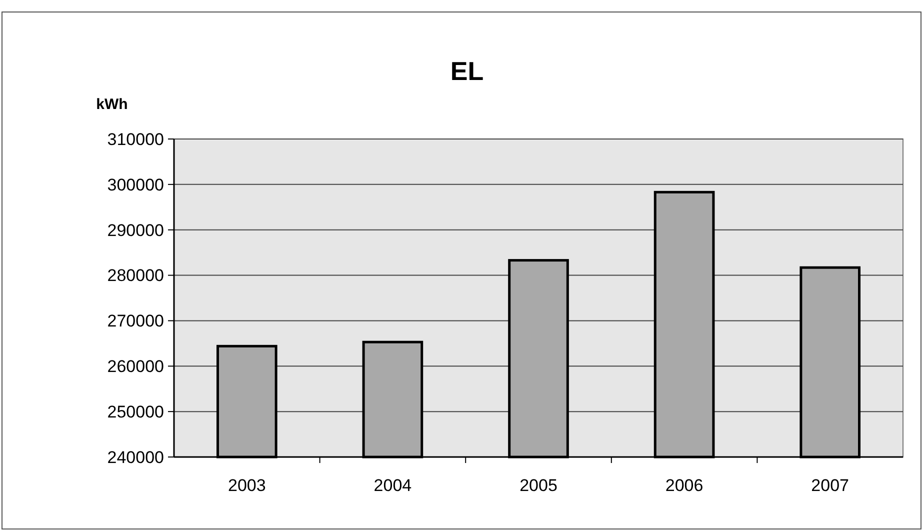 This screenshot has height=531, width=923. What do you see at coordinates (135, 366) in the screenshot?
I see `y-tick-label: 260000` at bounding box center [135, 366].